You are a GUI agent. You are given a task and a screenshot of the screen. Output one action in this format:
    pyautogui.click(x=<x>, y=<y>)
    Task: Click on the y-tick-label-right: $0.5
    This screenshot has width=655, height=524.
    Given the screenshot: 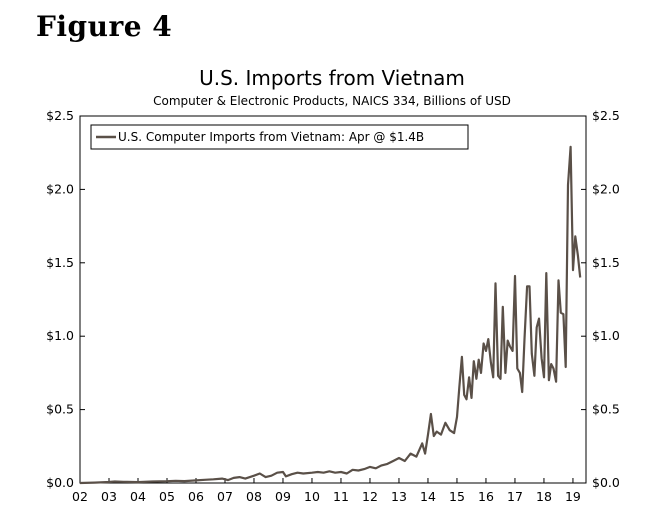 What is the action you would take?
    pyautogui.click(x=606, y=409)
    